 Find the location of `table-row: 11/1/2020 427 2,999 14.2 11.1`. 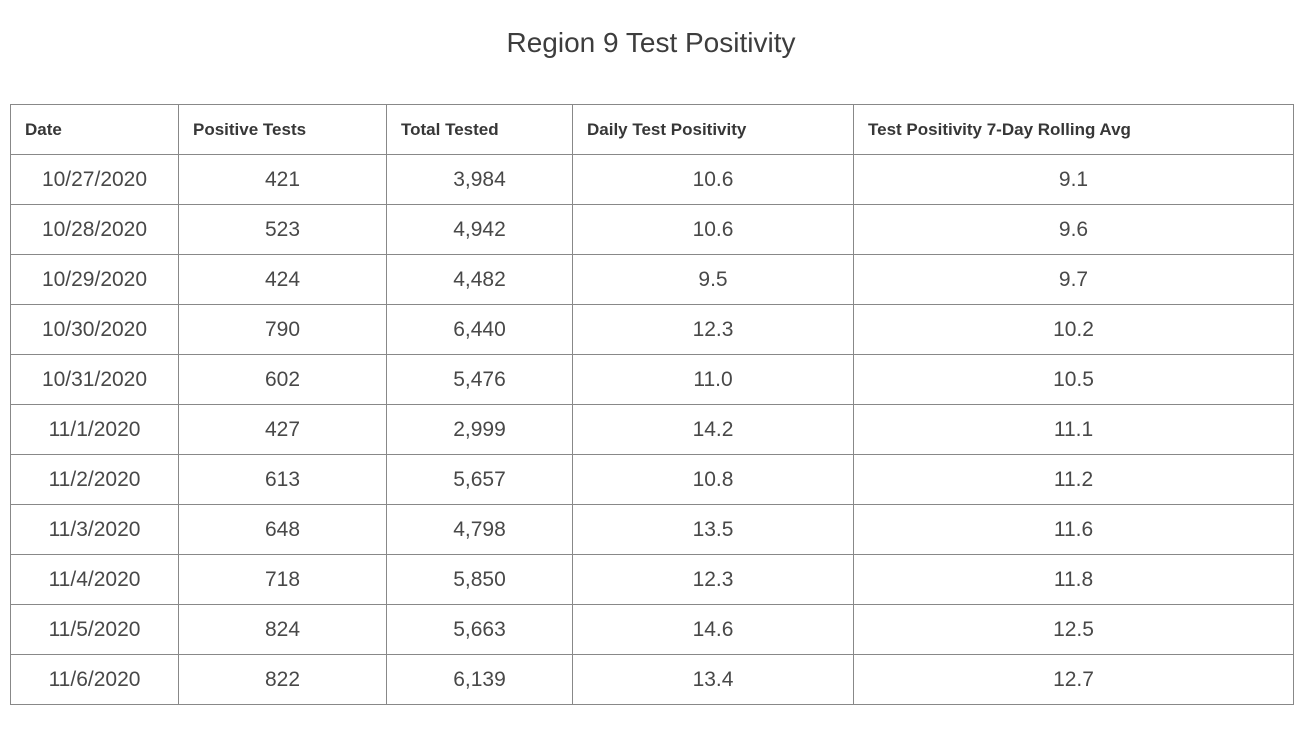

table-row: 11/1/2020 427 2,999 14.2 11.1 is located at coordinates (652, 429).